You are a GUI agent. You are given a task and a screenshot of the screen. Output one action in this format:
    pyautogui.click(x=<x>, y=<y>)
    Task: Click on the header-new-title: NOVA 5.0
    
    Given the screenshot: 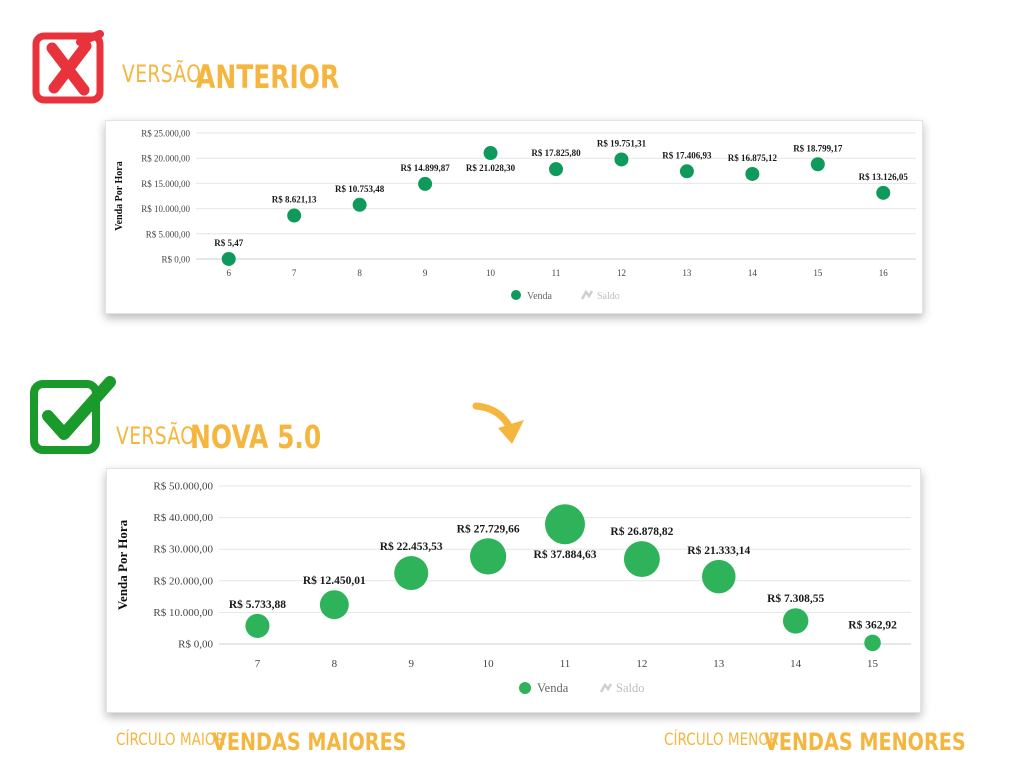 What is the action you would take?
    pyautogui.click(x=256, y=437)
    